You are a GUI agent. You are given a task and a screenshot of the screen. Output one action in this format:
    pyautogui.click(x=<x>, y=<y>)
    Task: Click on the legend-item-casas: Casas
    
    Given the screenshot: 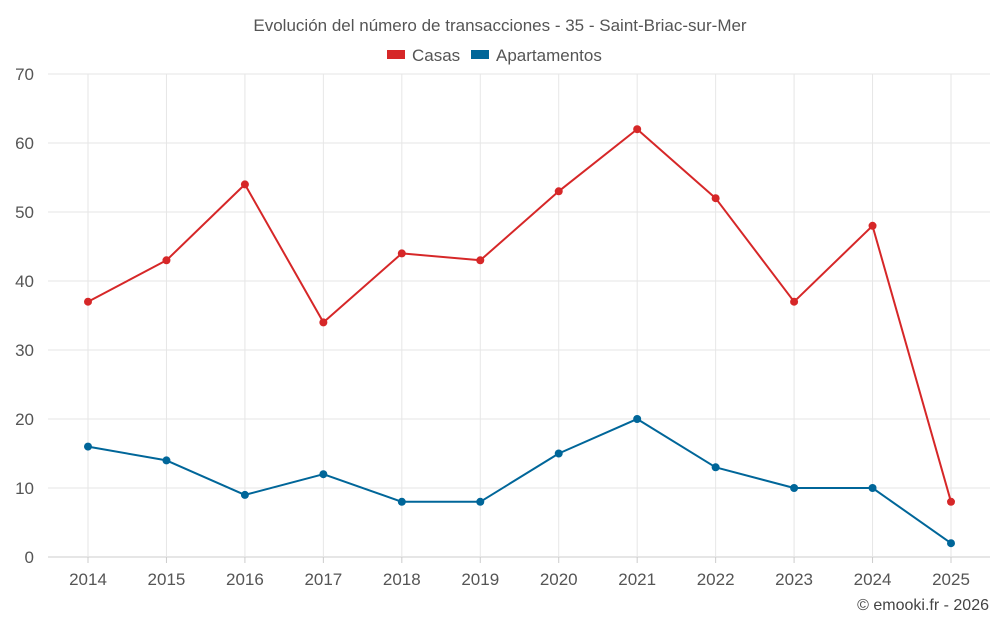 What is the action you would take?
    pyautogui.click(x=423, y=55)
    